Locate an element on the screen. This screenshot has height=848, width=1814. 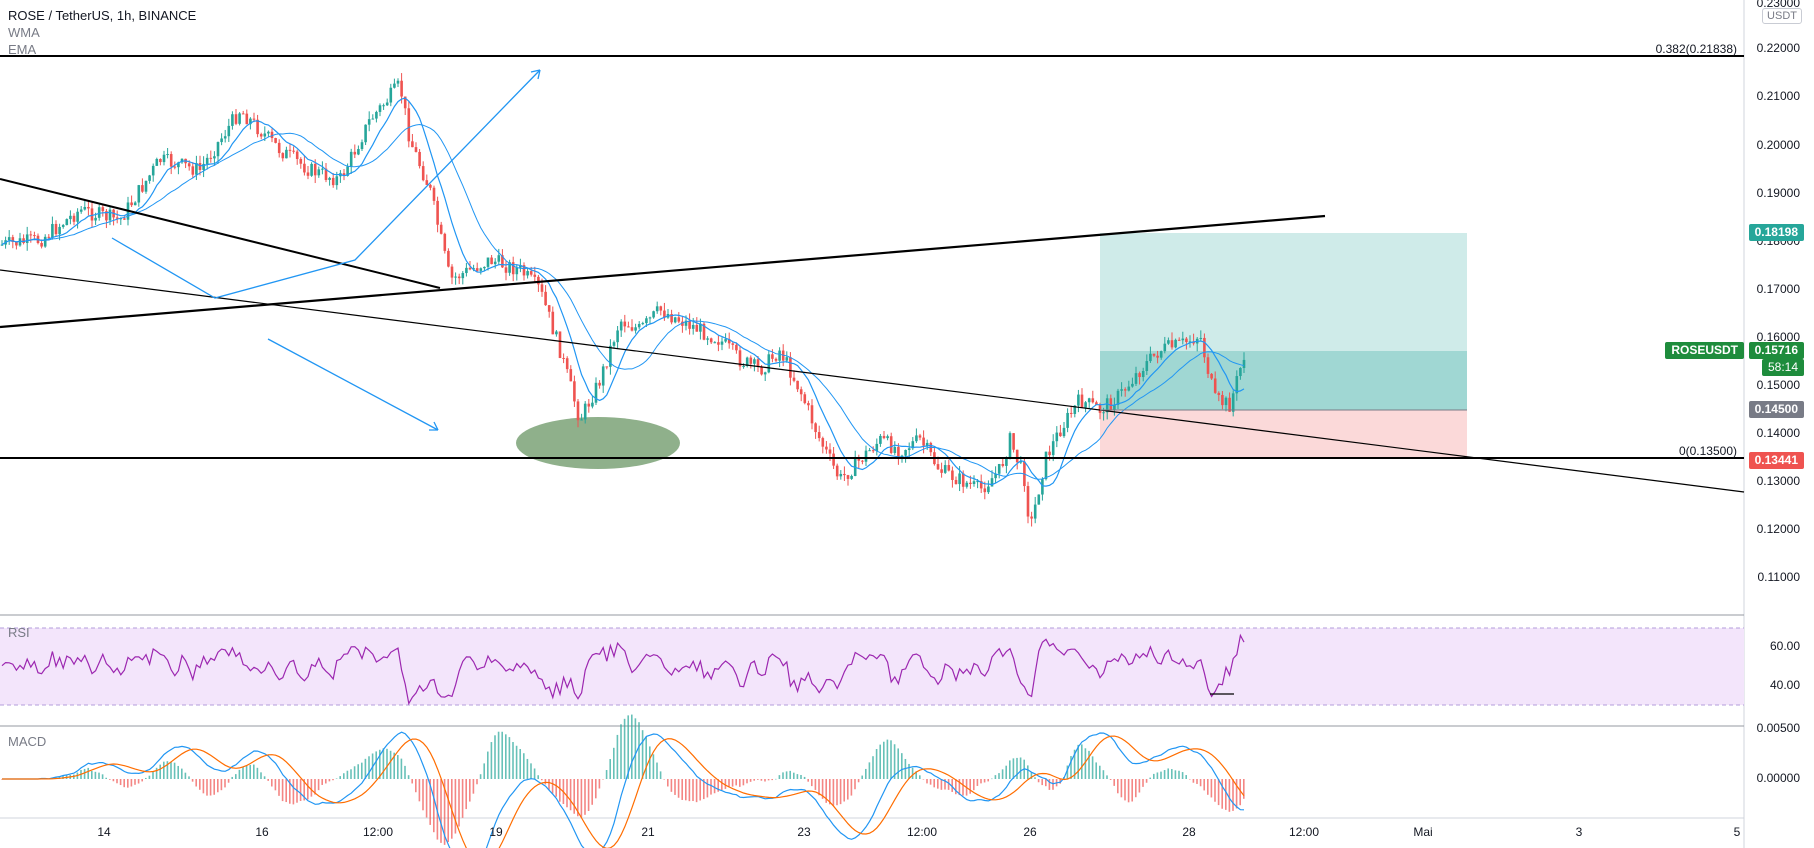
stop-price-tag: 0.13441 is located at coordinates (1776, 460).